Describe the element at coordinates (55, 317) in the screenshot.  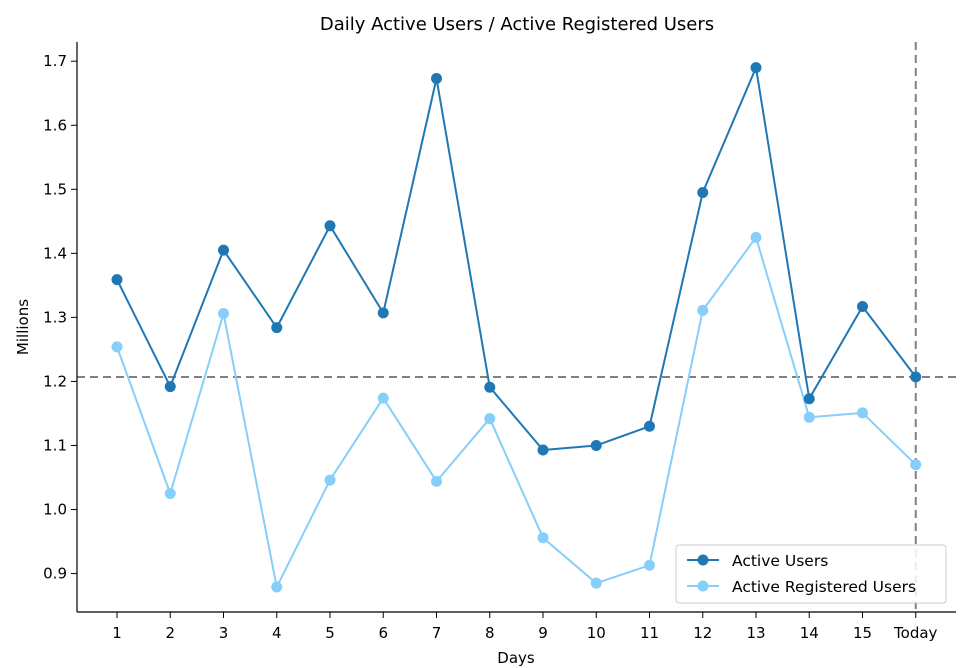
I see `y-tick-label: 1.3` at that location.